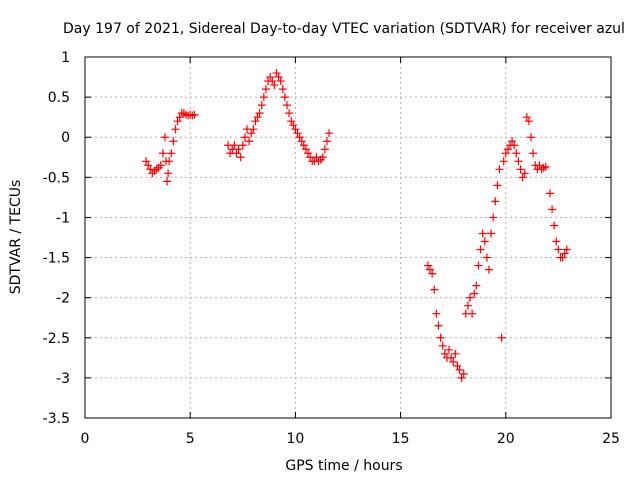  What do you see at coordinates (190, 439) in the screenshot?
I see `x-tick-label: 5` at bounding box center [190, 439].